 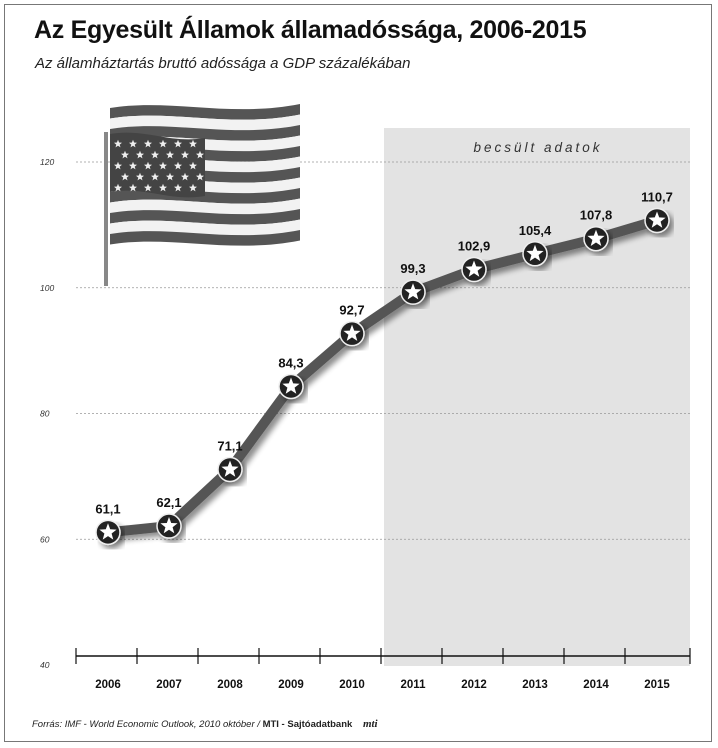 I want to click on data-label: 102,9, so click(x=474, y=246).